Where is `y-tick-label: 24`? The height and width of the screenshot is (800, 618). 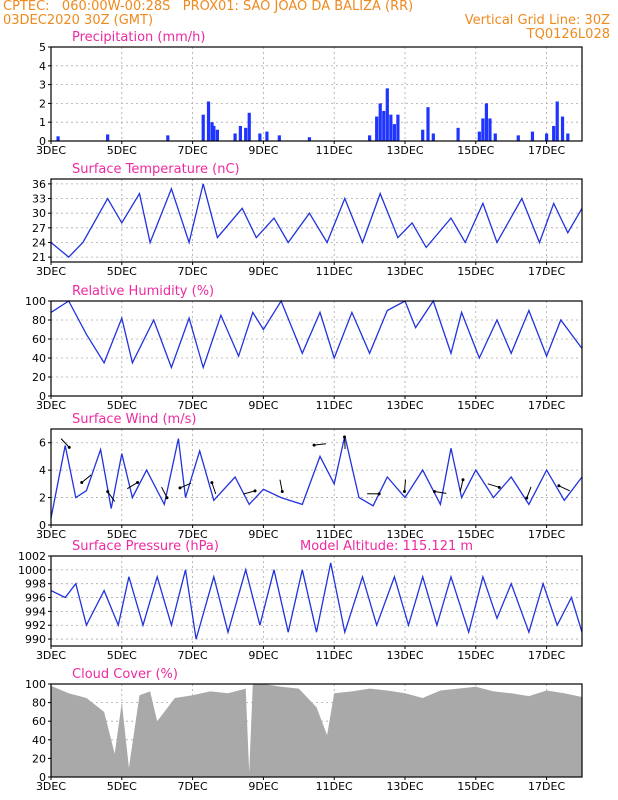
y-tick-label: 24 is located at coordinates (39, 242).